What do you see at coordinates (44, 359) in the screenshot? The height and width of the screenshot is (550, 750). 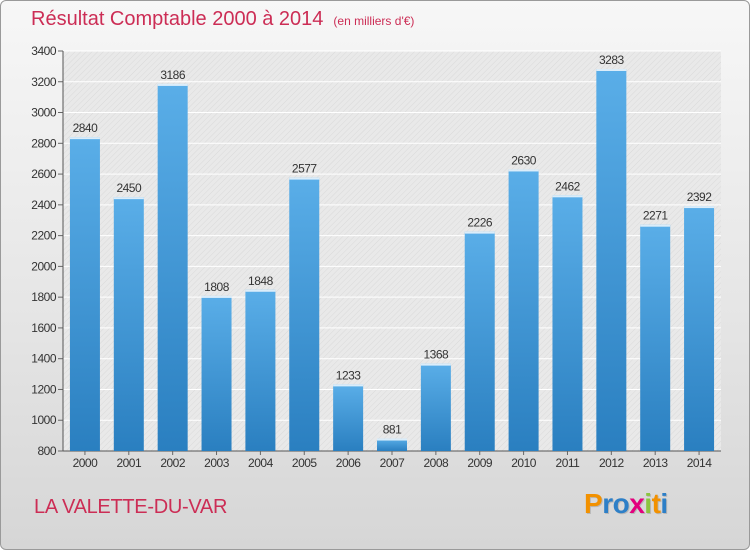 I see `y-tick-label: 1400` at bounding box center [44, 359].